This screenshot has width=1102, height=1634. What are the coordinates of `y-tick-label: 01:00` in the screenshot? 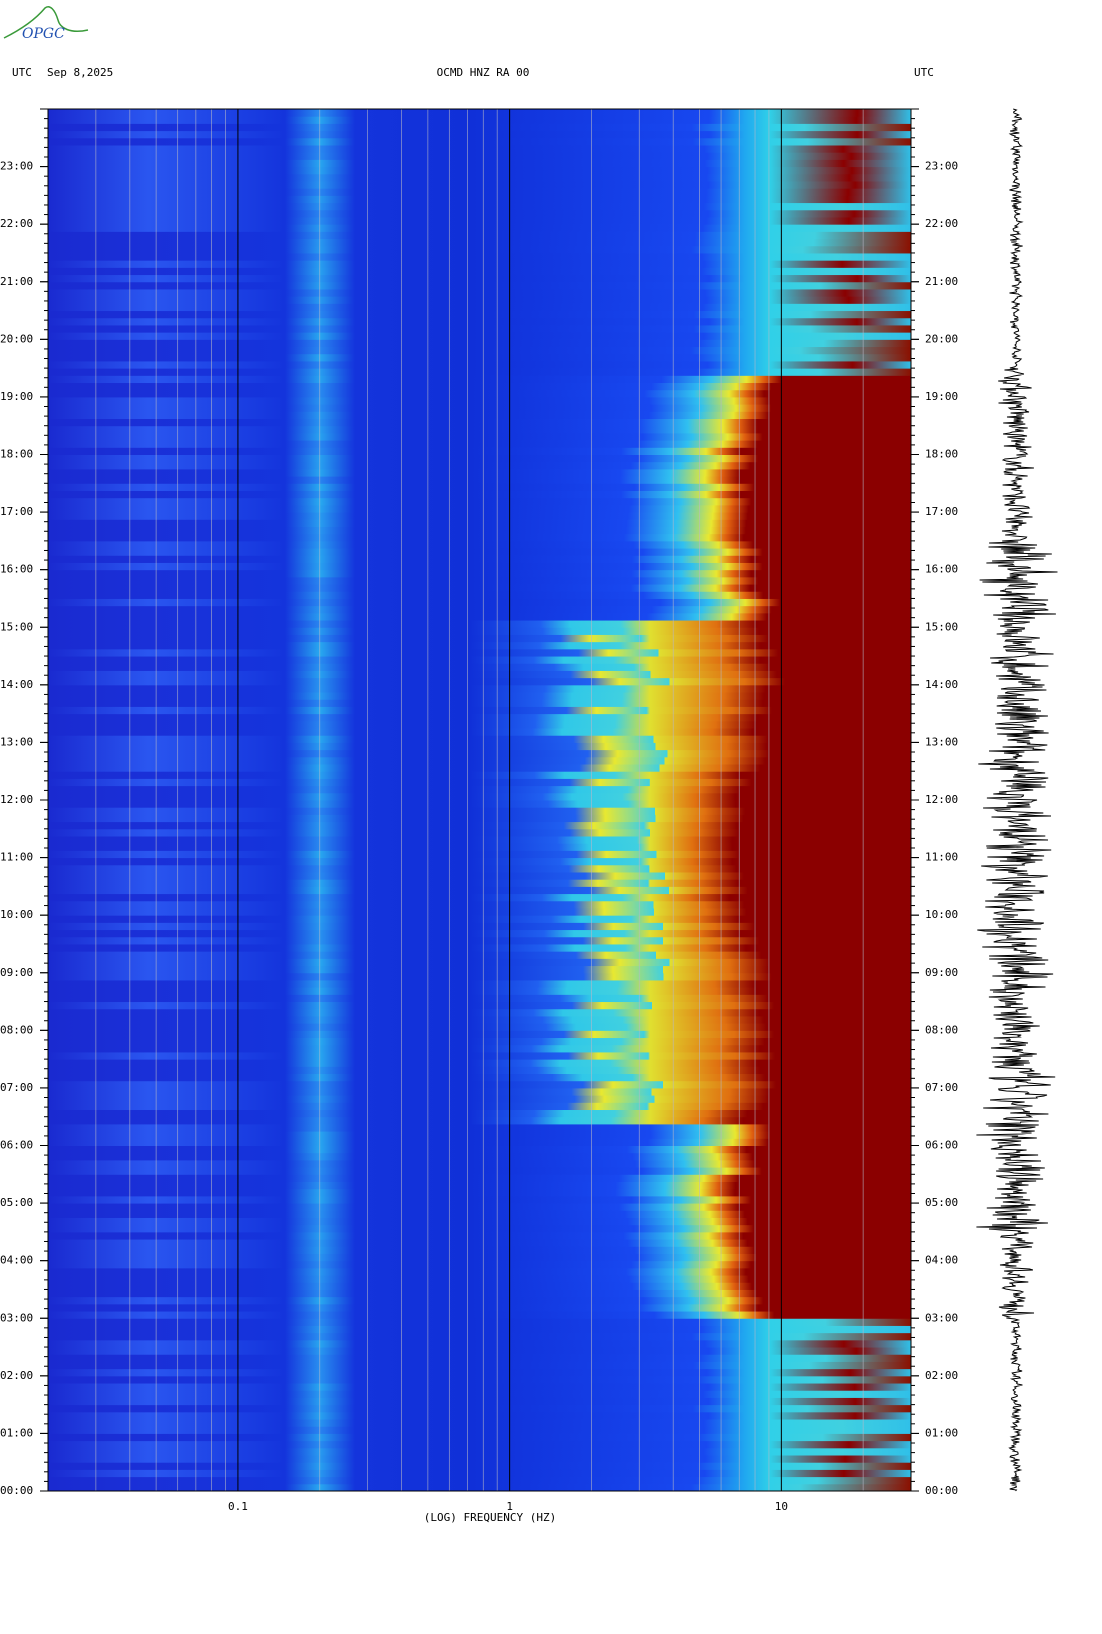 It's located at (941, 1432).